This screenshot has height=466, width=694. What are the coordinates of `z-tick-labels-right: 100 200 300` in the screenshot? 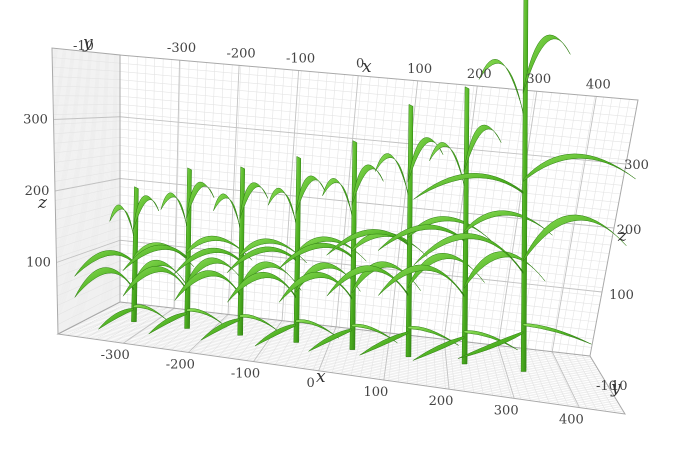 It's located at (629, 230).